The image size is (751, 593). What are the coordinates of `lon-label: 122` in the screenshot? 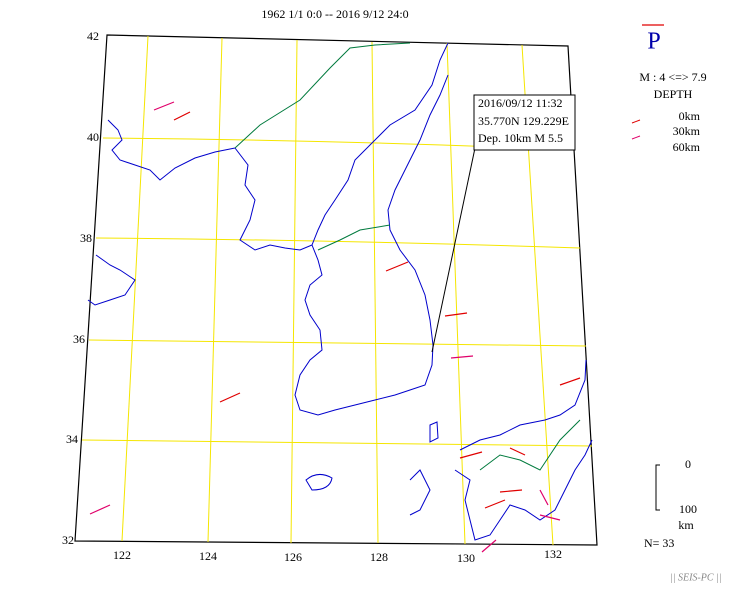 It's located at (122, 555).